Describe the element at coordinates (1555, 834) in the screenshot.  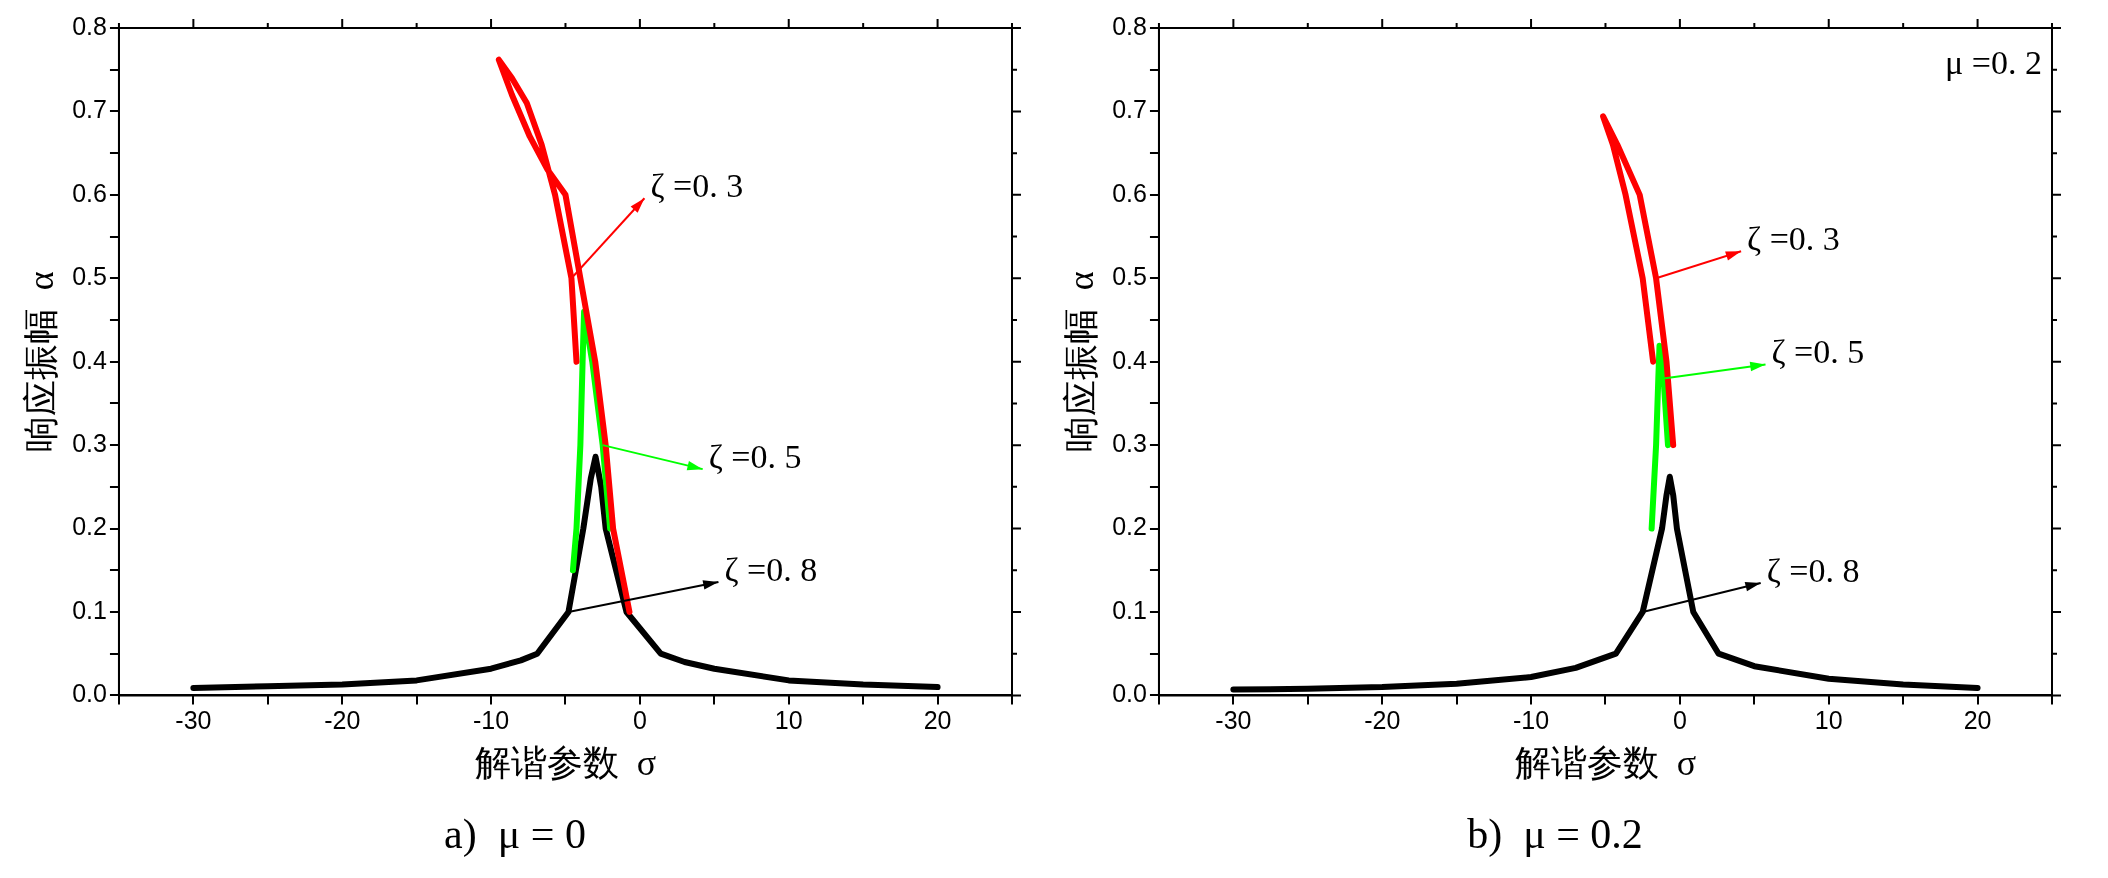
I see `text: b) μ = 0.2` at that location.